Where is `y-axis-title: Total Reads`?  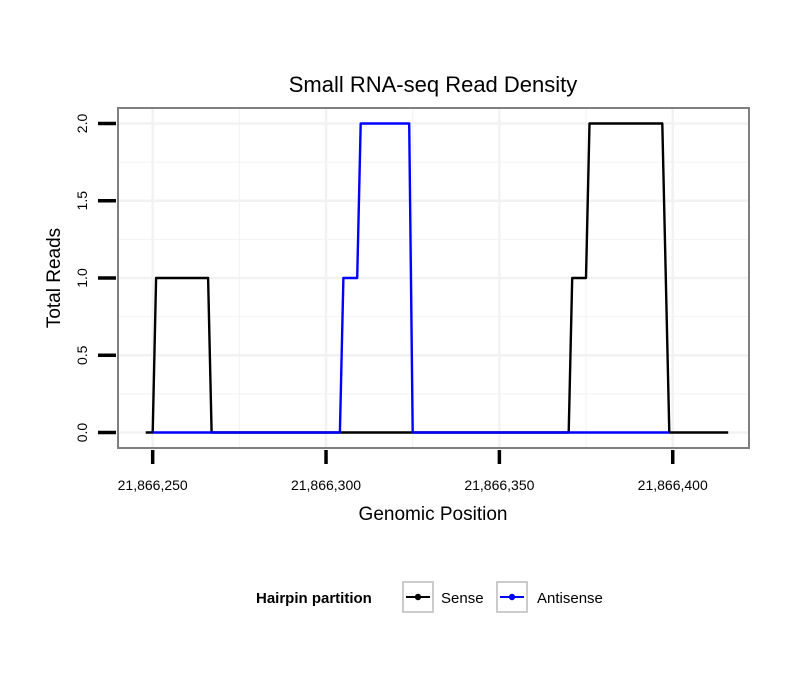 y-axis-title: Total Reads is located at coordinates (54, 278).